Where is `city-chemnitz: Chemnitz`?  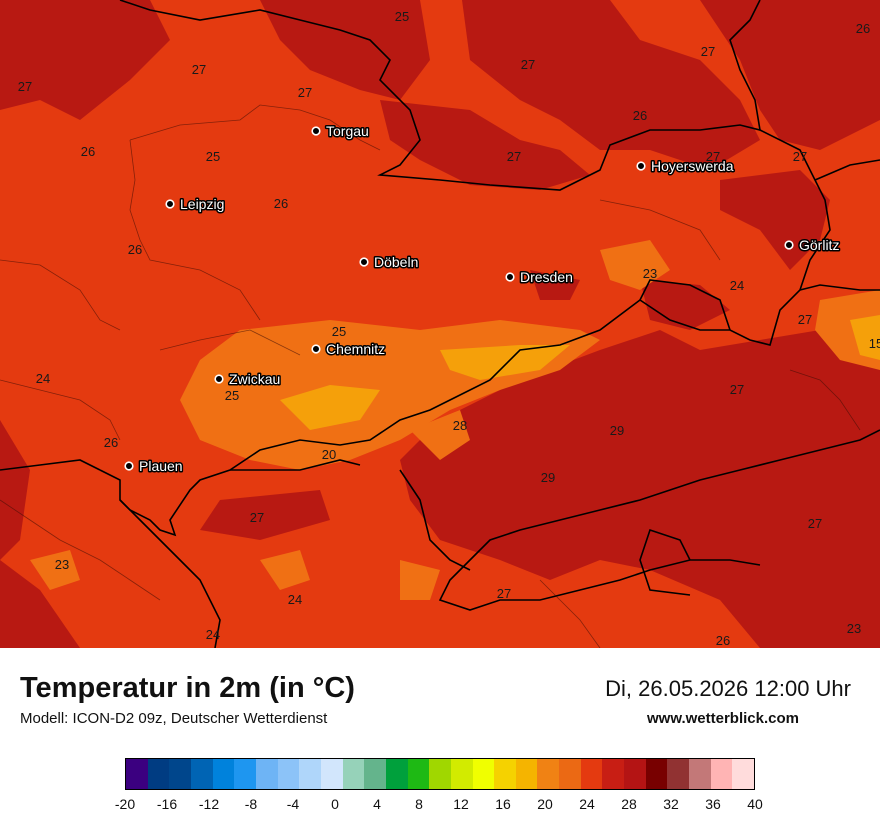
city-chemnitz: Chemnitz is located at coordinates (349, 349).